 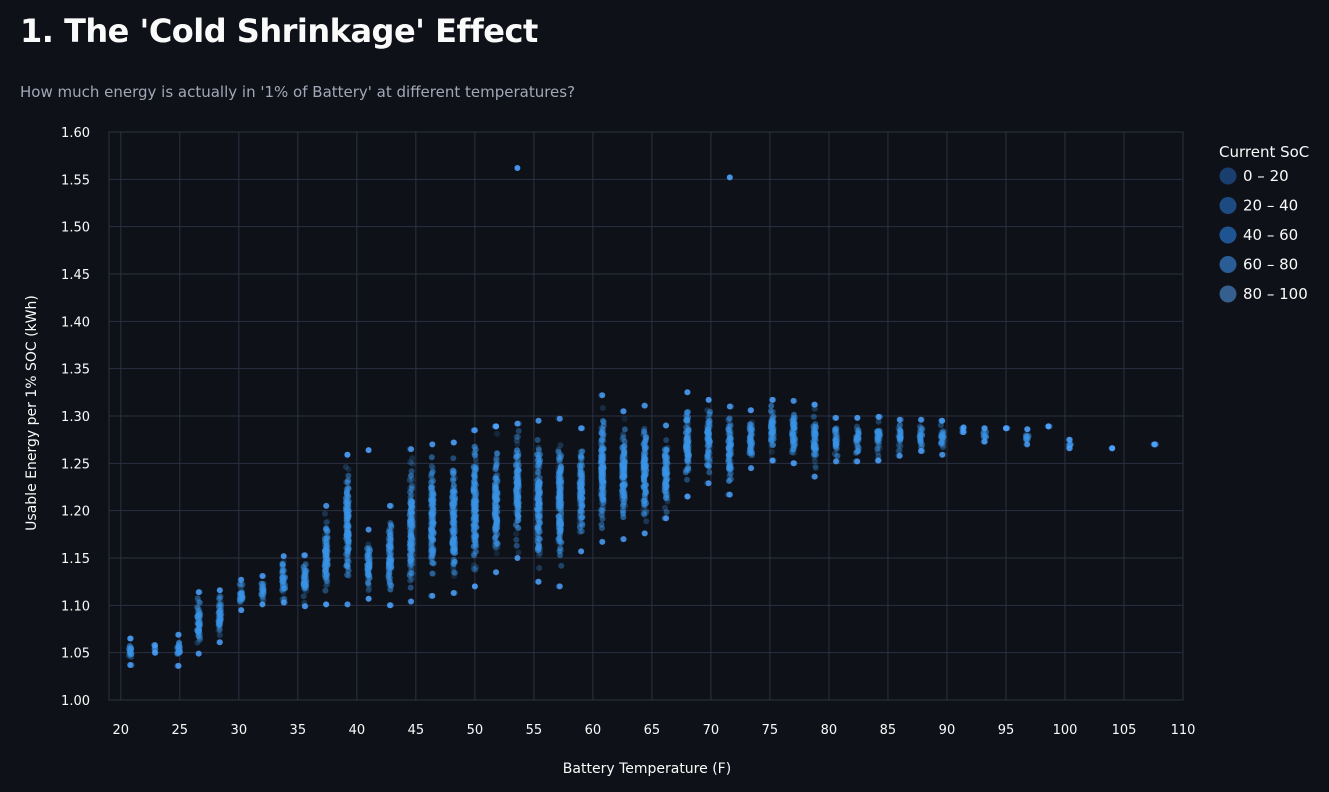 What do you see at coordinates (121, 730) in the screenshot?
I see `x-tick-label: 20` at bounding box center [121, 730].